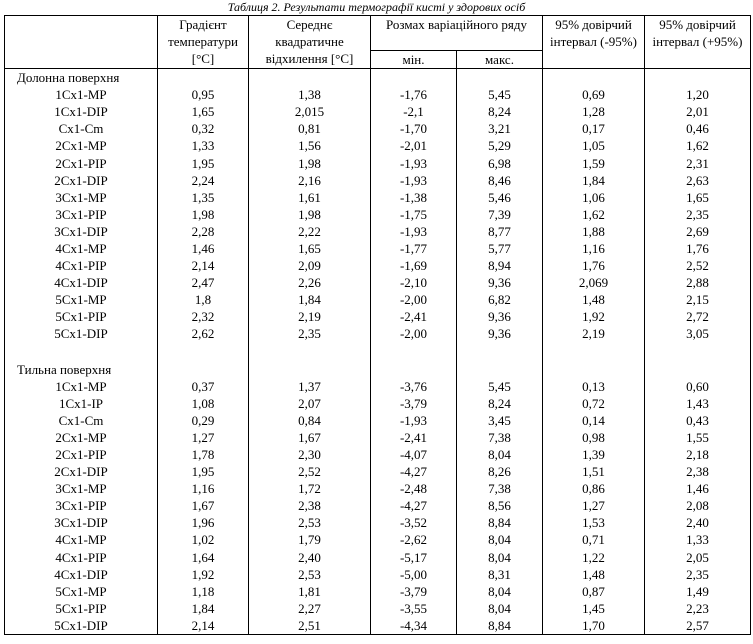 This screenshot has width=753, height=644. Describe the element at coordinates (203, 420) in the screenshot. I see `gradient-cell: 0,29` at that location.